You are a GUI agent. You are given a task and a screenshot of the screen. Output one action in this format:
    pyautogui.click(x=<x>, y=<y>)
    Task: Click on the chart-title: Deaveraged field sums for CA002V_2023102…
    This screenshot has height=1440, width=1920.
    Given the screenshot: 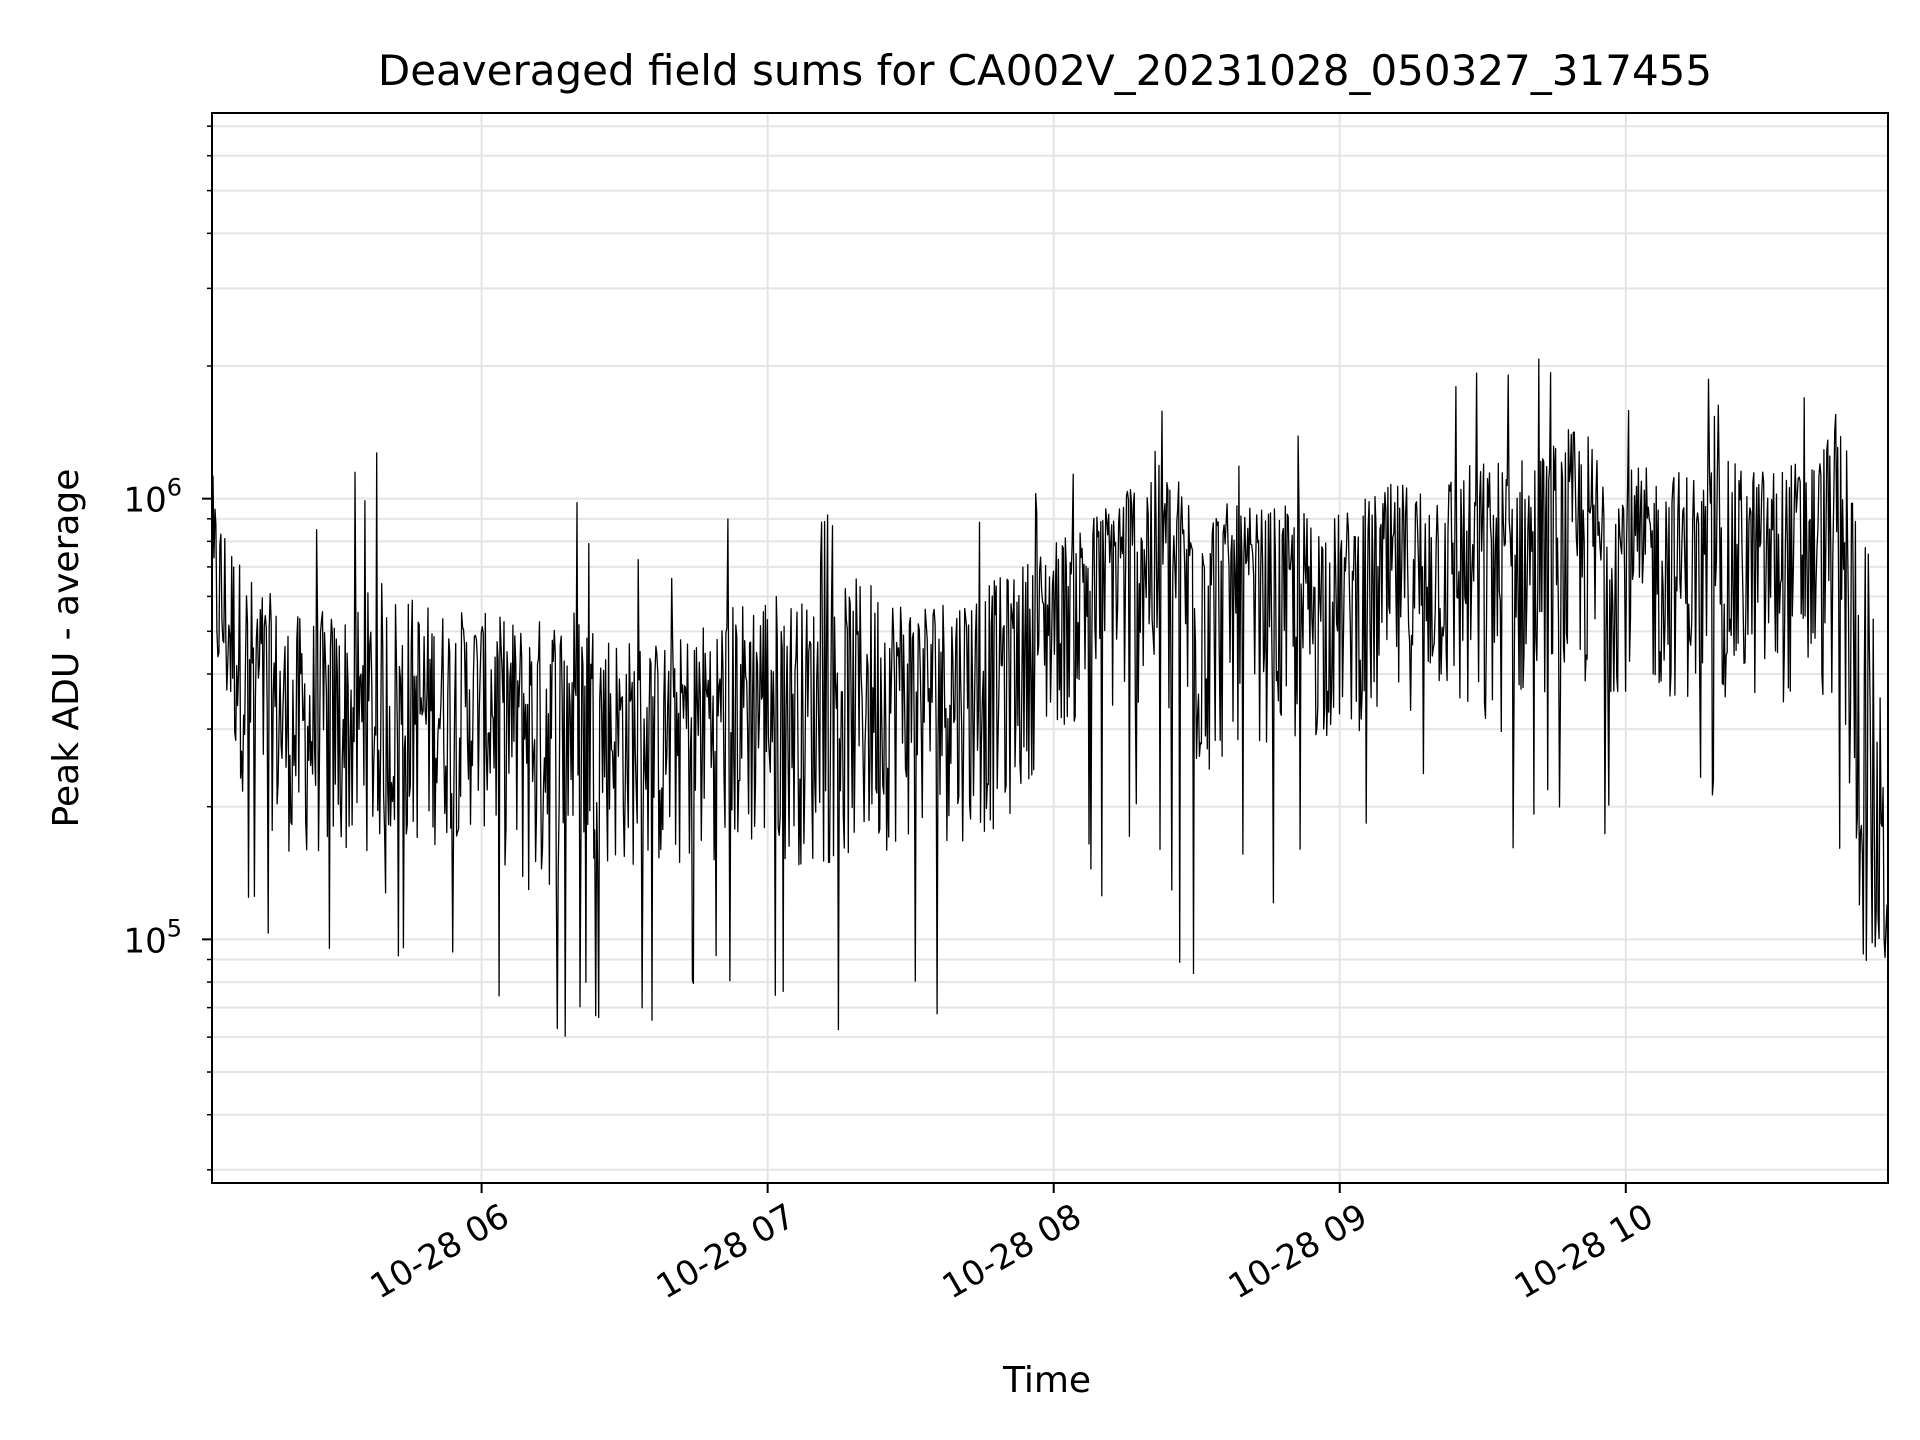 What is the action you would take?
    pyautogui.click(x=1045, y=70)
    